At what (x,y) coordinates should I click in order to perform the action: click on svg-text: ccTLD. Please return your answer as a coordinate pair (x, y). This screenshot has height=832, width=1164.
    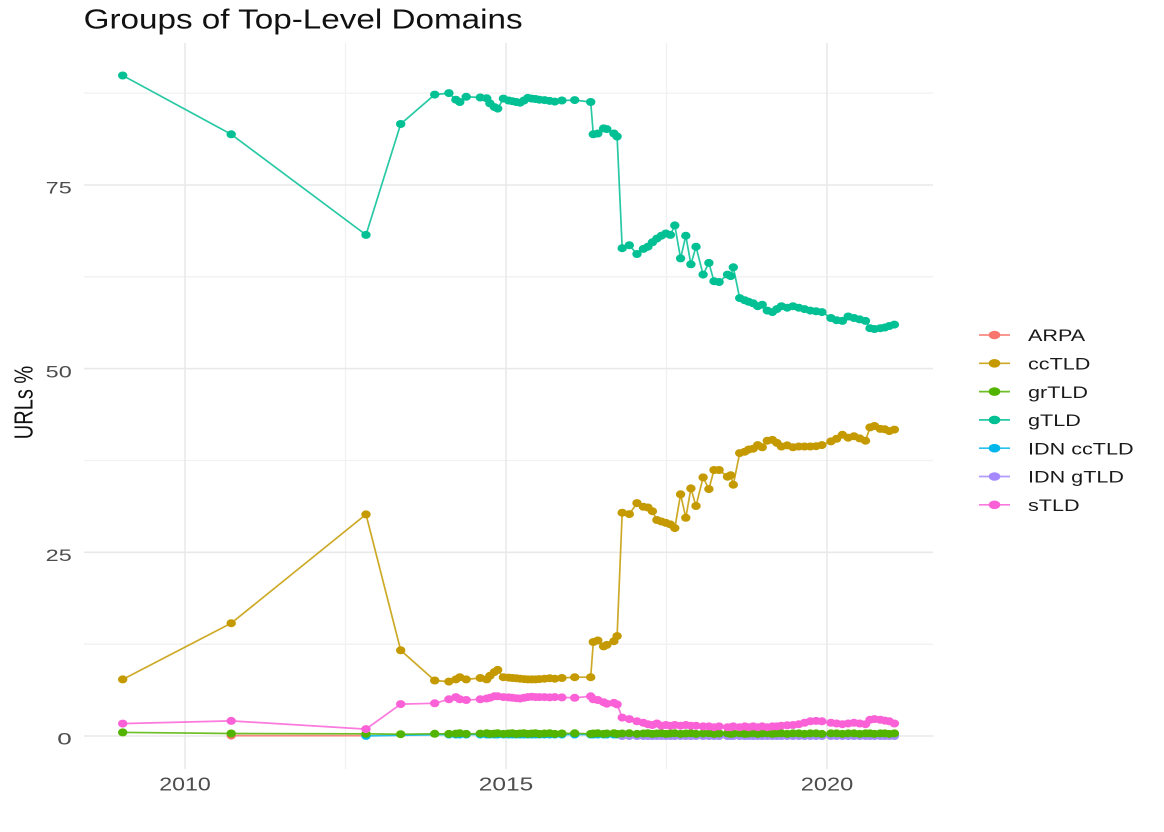
    Looking at the image, I should click on (1059, 364).